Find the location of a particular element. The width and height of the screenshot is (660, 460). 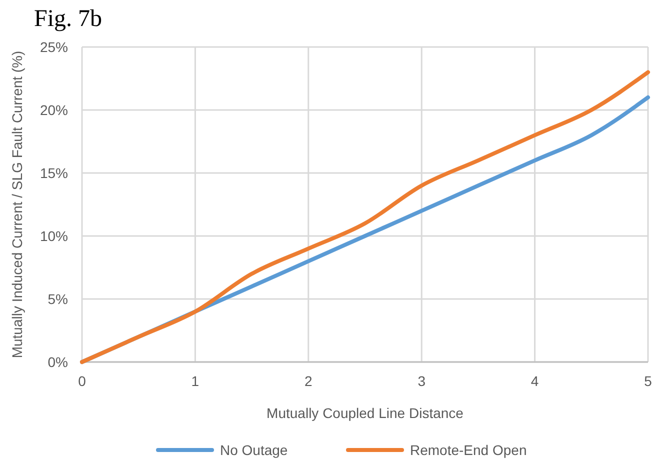

y-tick-label: 10% is located at coordinates (54, 236).